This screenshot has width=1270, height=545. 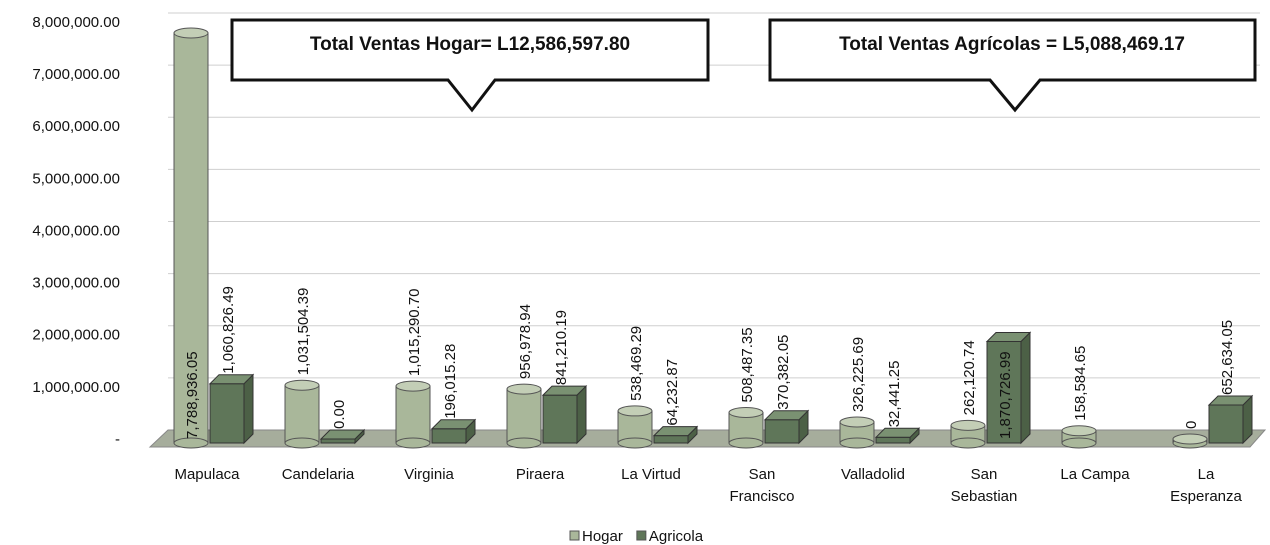 What do you see at coordinates (192, 395) in the screenshot?
I see `data-label: 7,788,936.05` at bounding box center [192, 395].